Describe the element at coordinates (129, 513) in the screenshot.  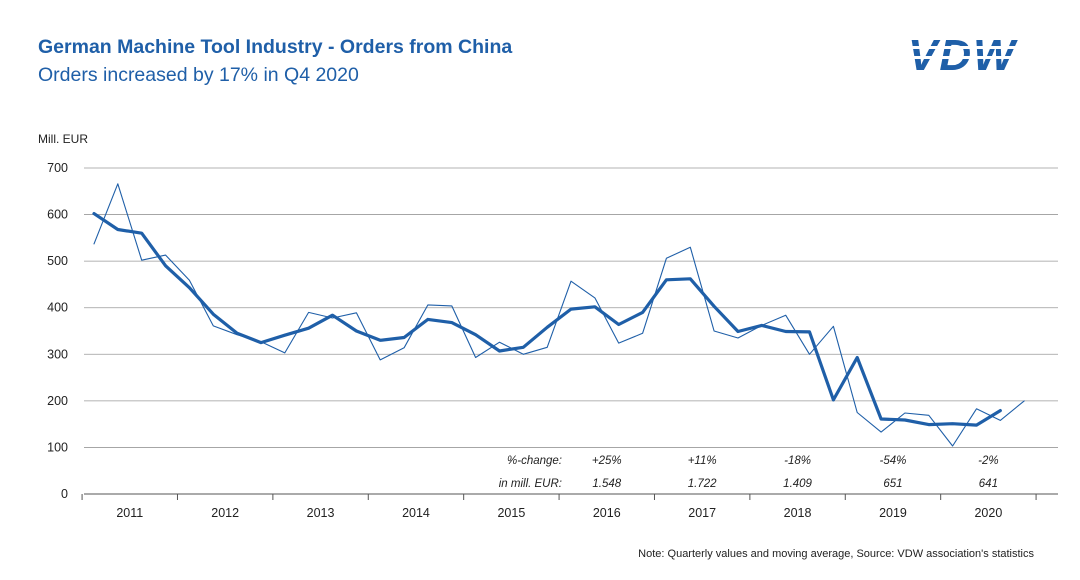
I see `x-tick-label: 2011` at that location.